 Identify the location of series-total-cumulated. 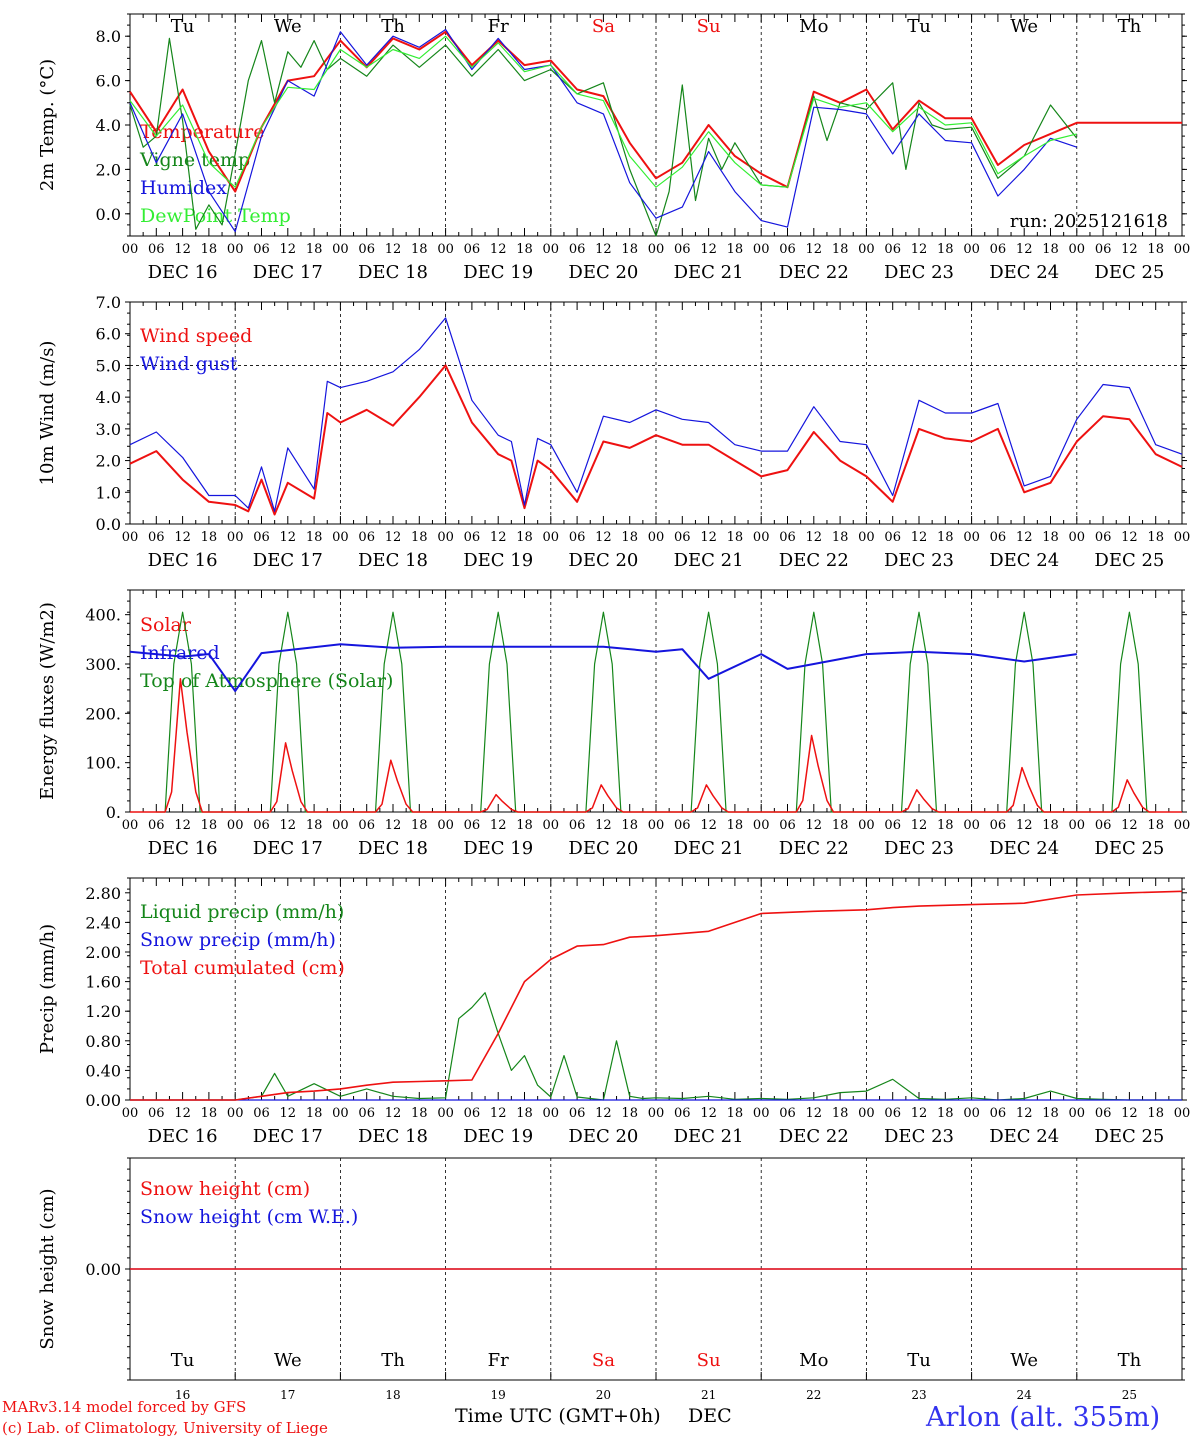
(656, 995).